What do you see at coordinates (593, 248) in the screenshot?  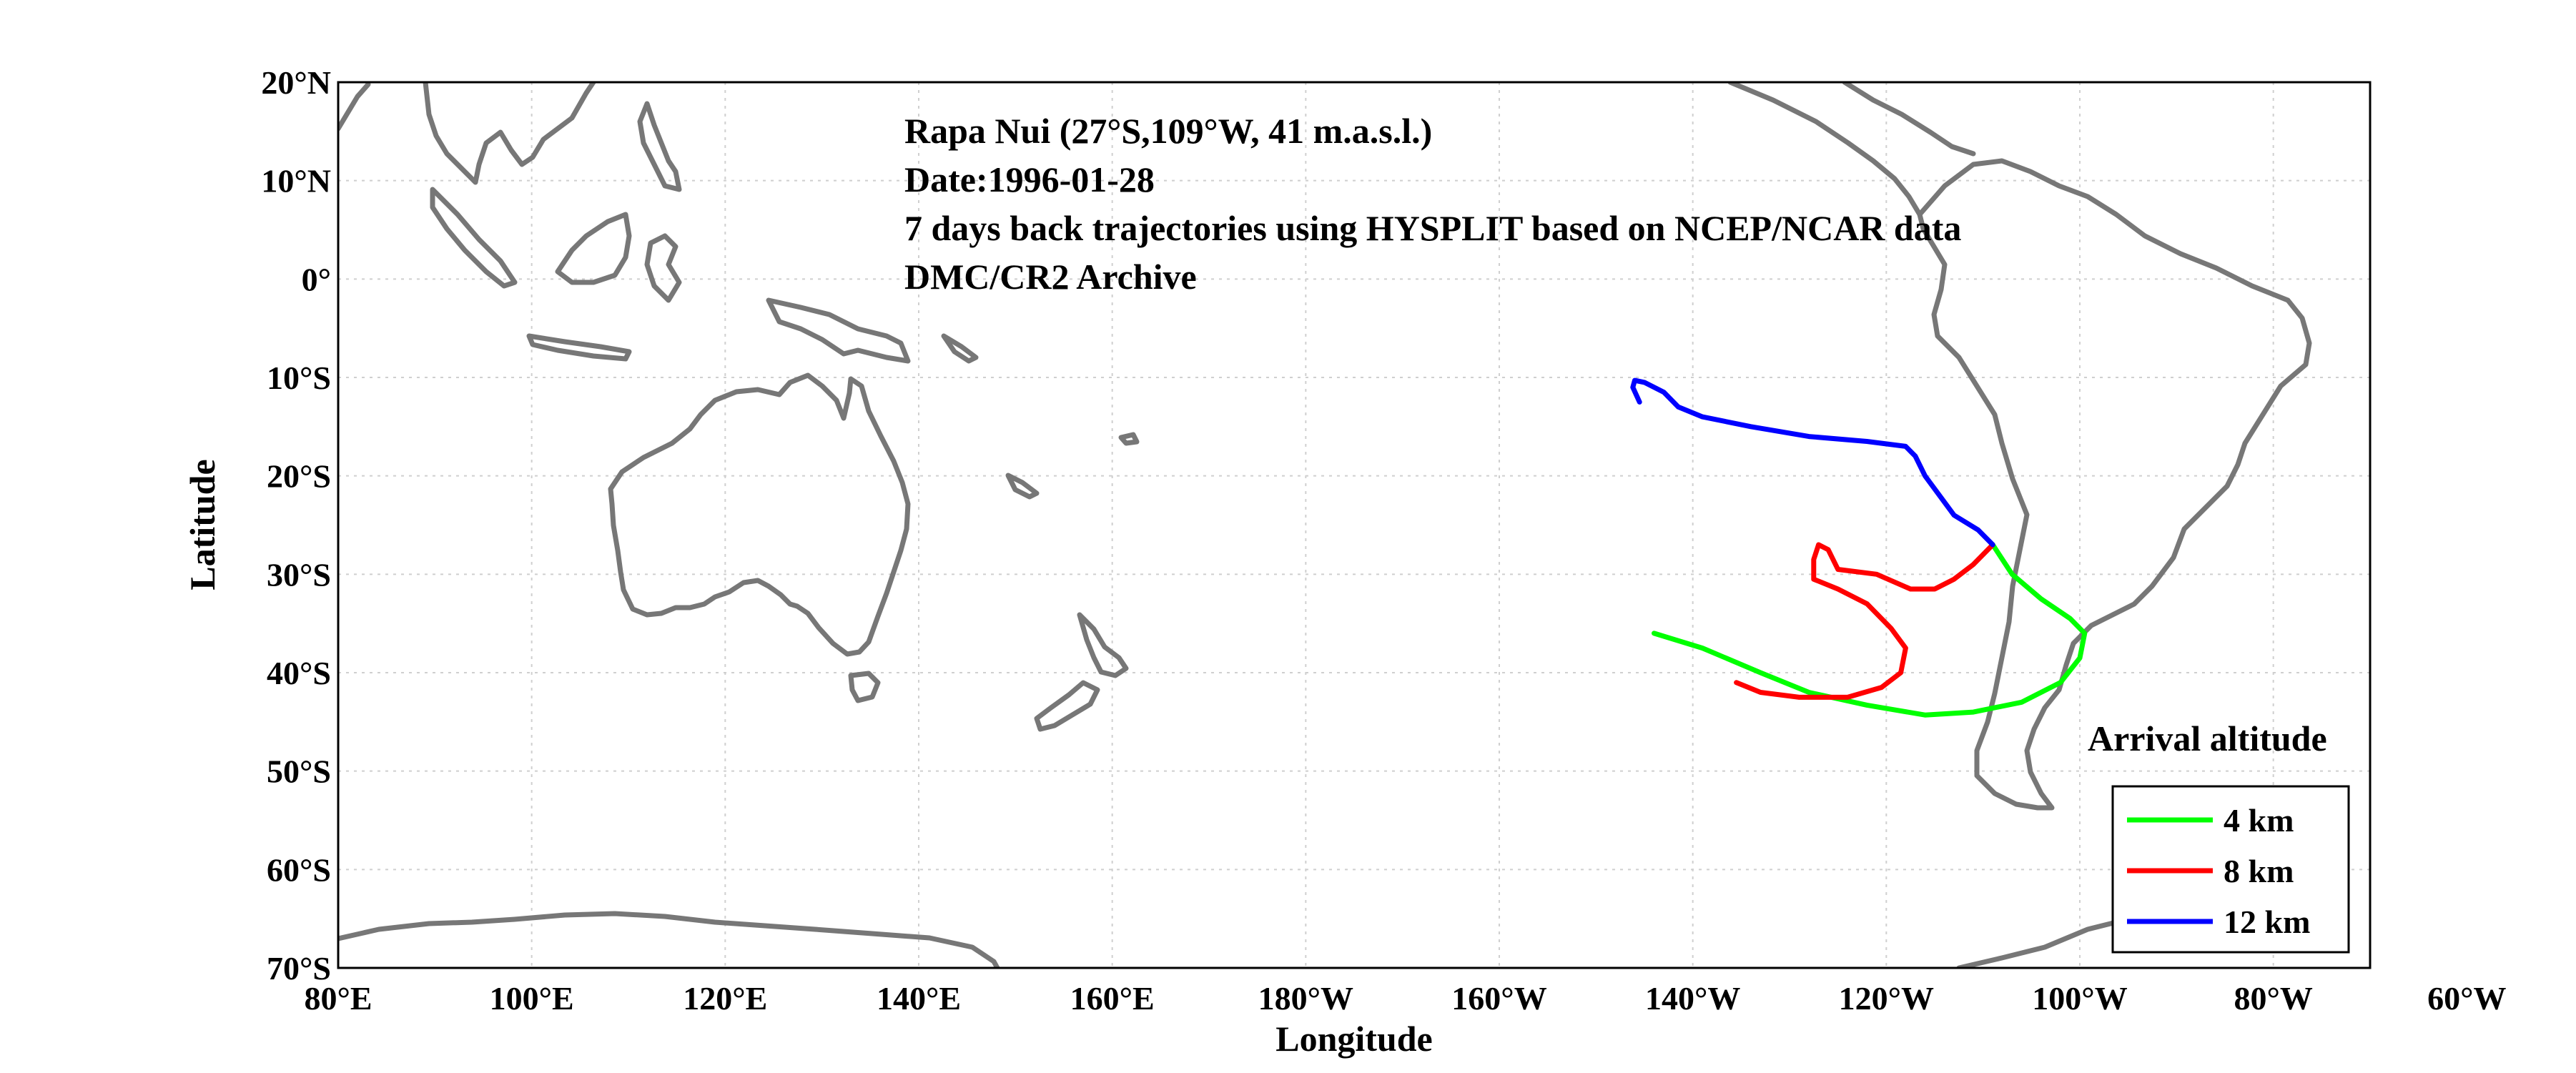 I see `borneo-coastline` at bounding box center [593, 248].